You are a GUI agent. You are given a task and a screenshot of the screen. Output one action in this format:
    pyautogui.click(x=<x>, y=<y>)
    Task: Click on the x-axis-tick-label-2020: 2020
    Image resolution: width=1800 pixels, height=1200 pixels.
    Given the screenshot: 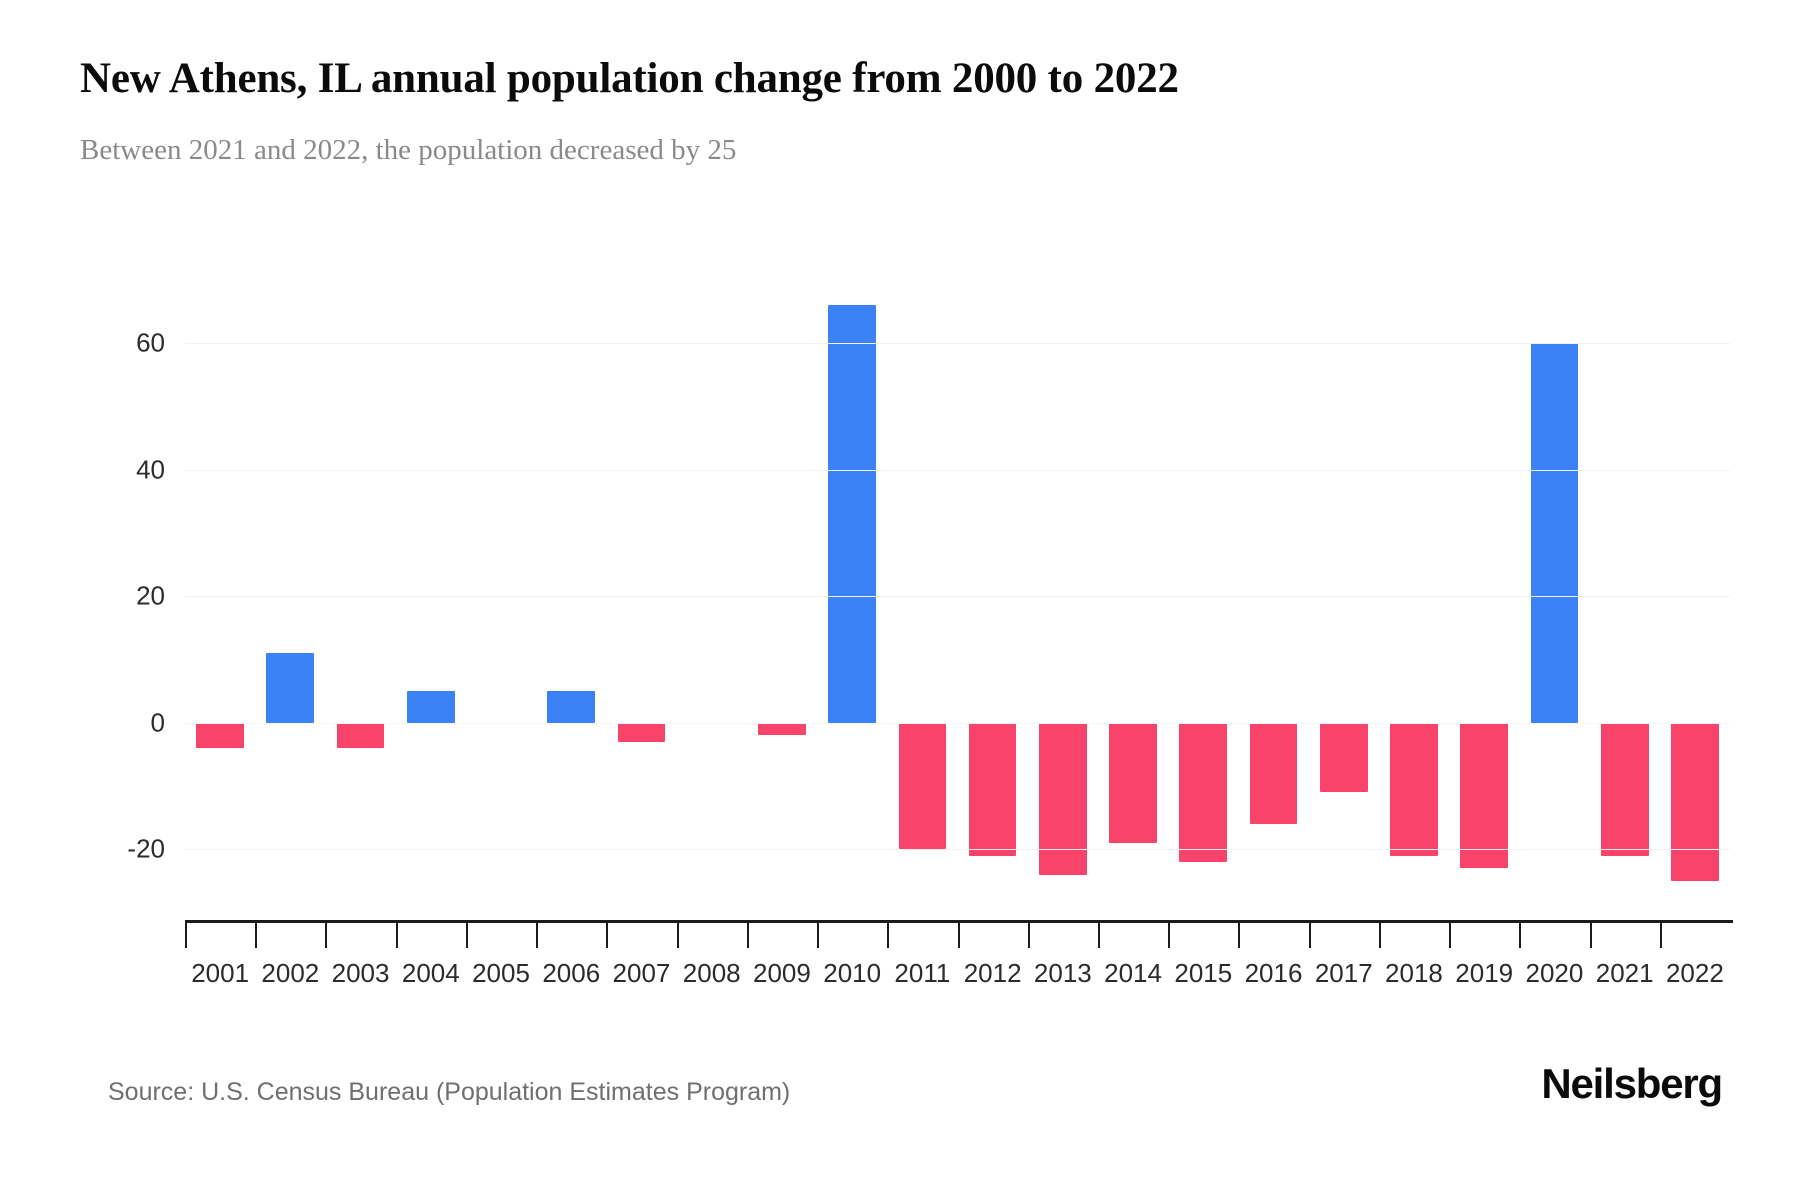 What is the action you would take?
    pyautogui.click(x=1554, y=973)
    